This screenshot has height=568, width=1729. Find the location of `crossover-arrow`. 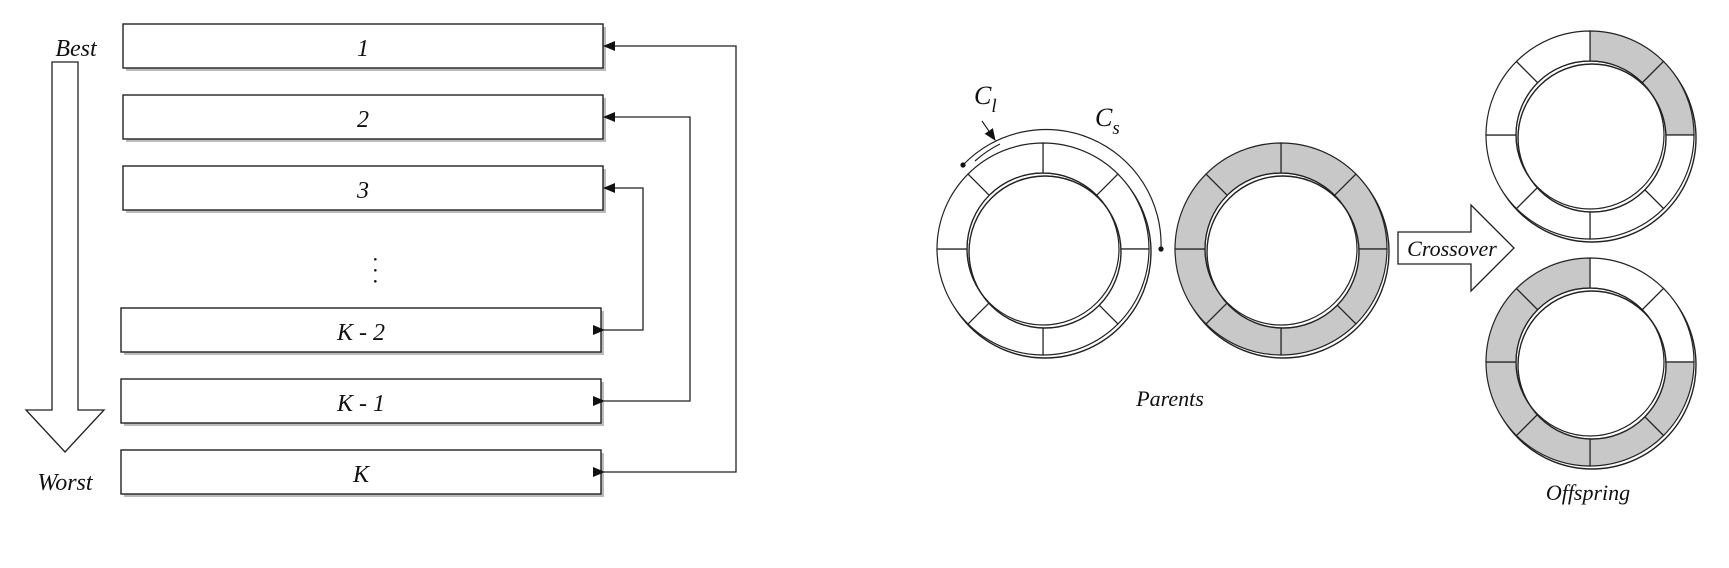

crossover-arrow is located at coordinates (1456, 248).